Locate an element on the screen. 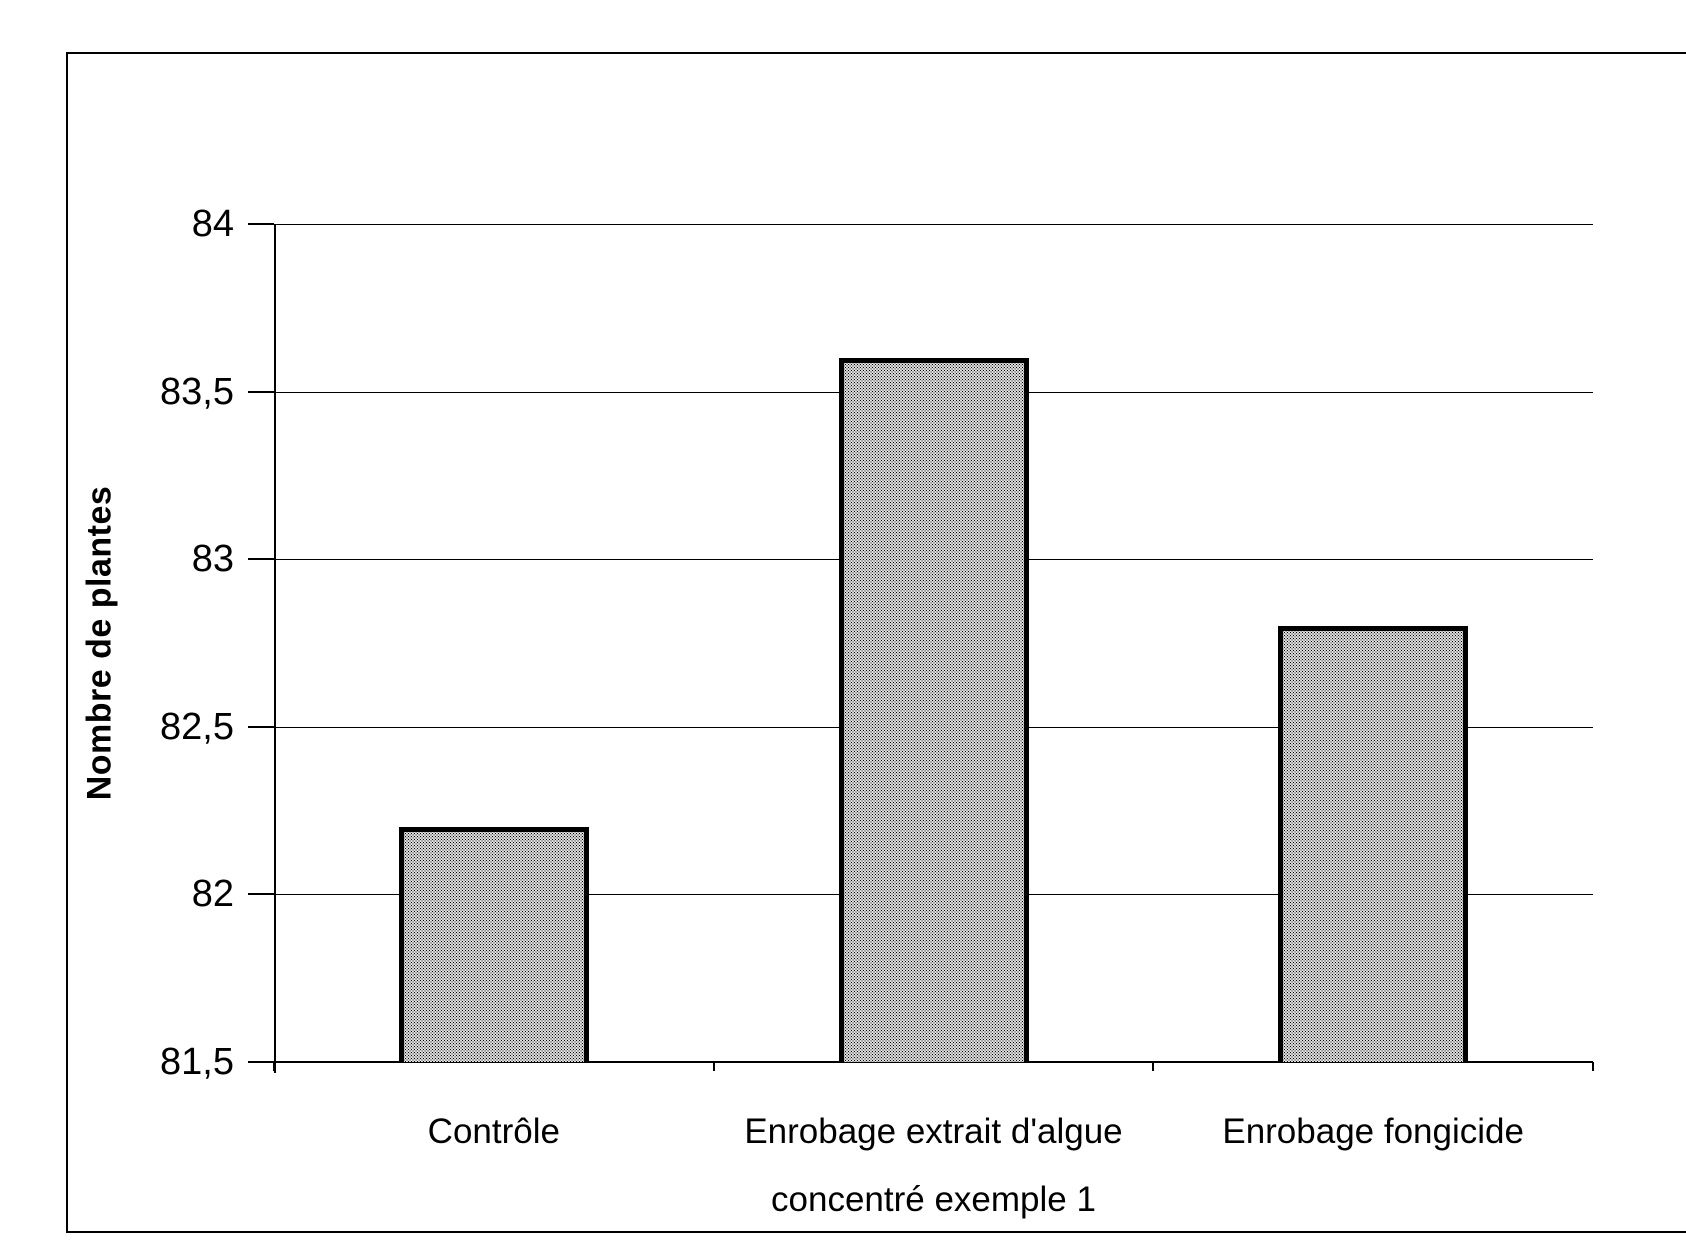 This screenshot has width=1686, height=1256. category-label-line: Enrobage fongicide is located at coordinates (1373, 1131).